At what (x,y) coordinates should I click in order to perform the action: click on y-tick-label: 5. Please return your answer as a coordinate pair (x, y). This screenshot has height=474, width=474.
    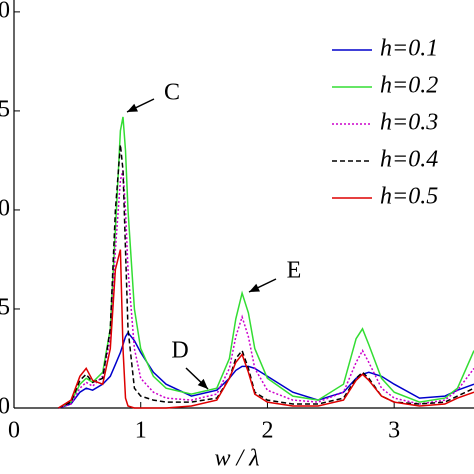
    Looking at the image, I should click on (5, 307).